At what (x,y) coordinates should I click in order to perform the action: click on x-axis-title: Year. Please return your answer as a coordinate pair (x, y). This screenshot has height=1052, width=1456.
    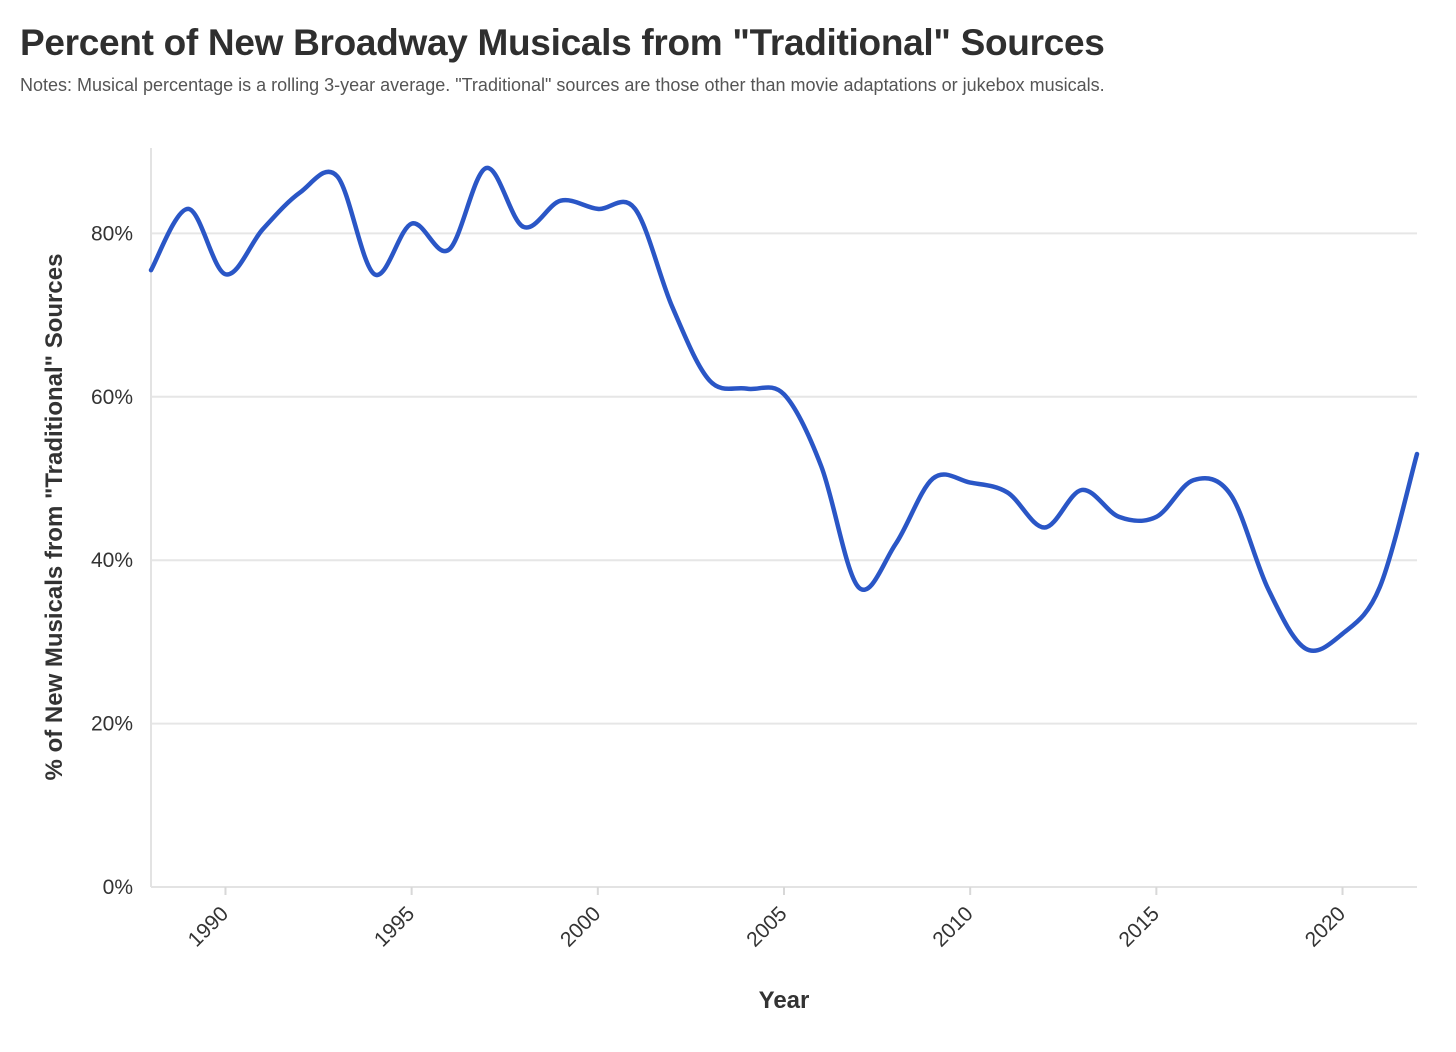
    Looking at the image, I should click on (784, 1000).